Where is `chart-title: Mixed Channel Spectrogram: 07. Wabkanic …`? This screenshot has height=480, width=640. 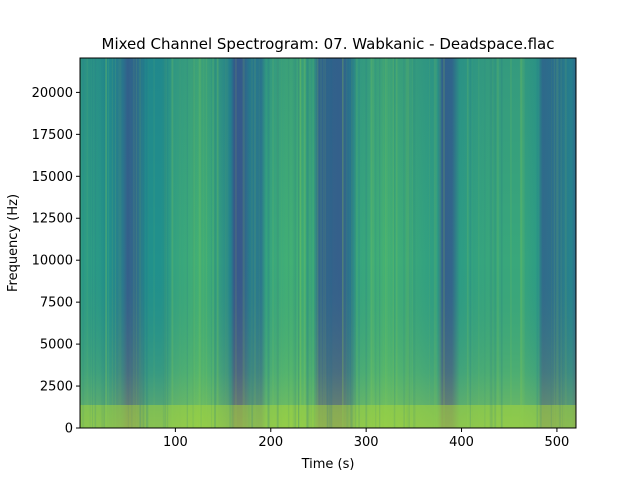 chart-title: Mixed Channel Spectrogram: 07. Wabkanic … is located at coordinates (328, 44).